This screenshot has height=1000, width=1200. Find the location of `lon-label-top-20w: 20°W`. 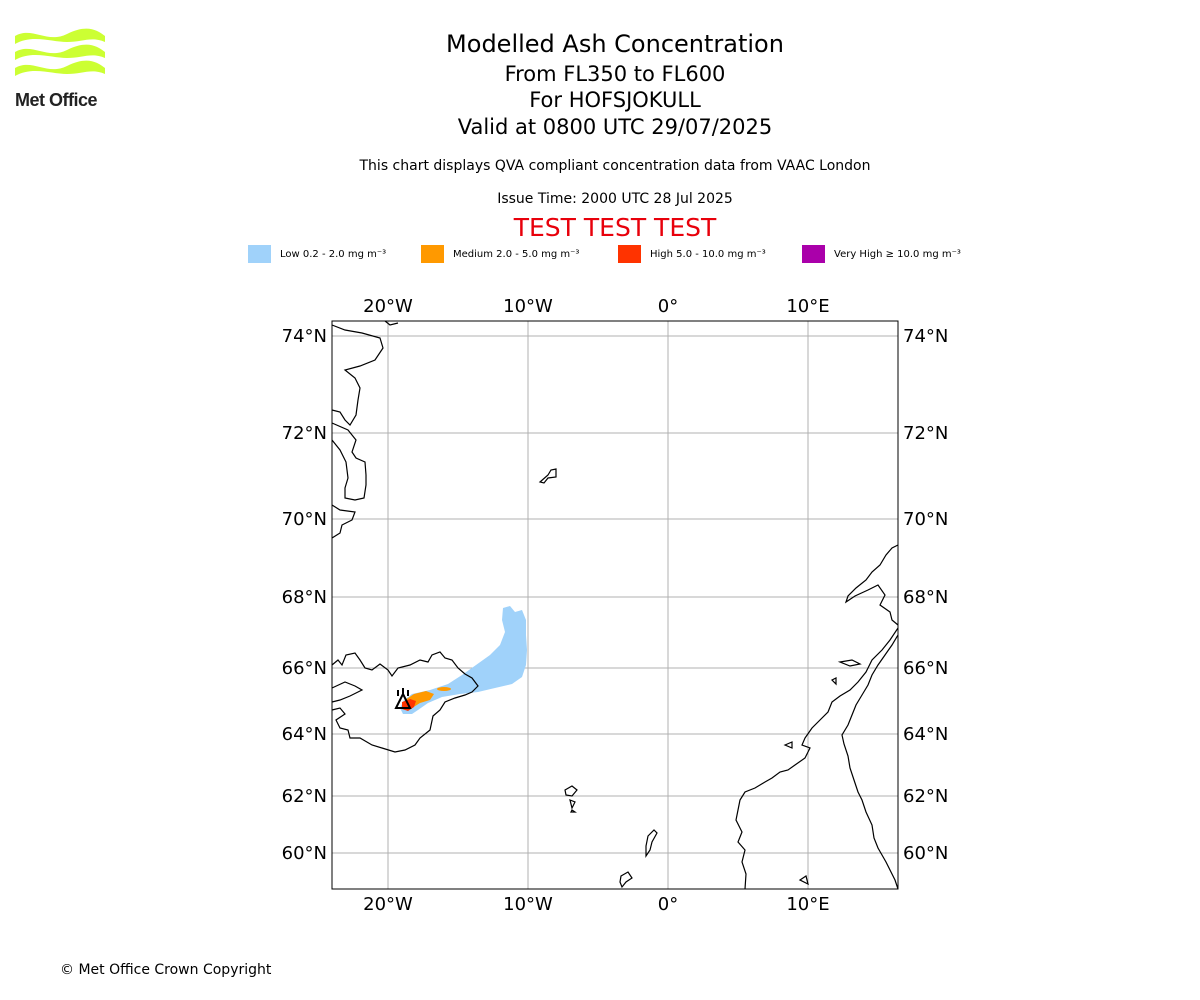

lon-label-top-20w: 20°W is located at coordinates (388, 306).